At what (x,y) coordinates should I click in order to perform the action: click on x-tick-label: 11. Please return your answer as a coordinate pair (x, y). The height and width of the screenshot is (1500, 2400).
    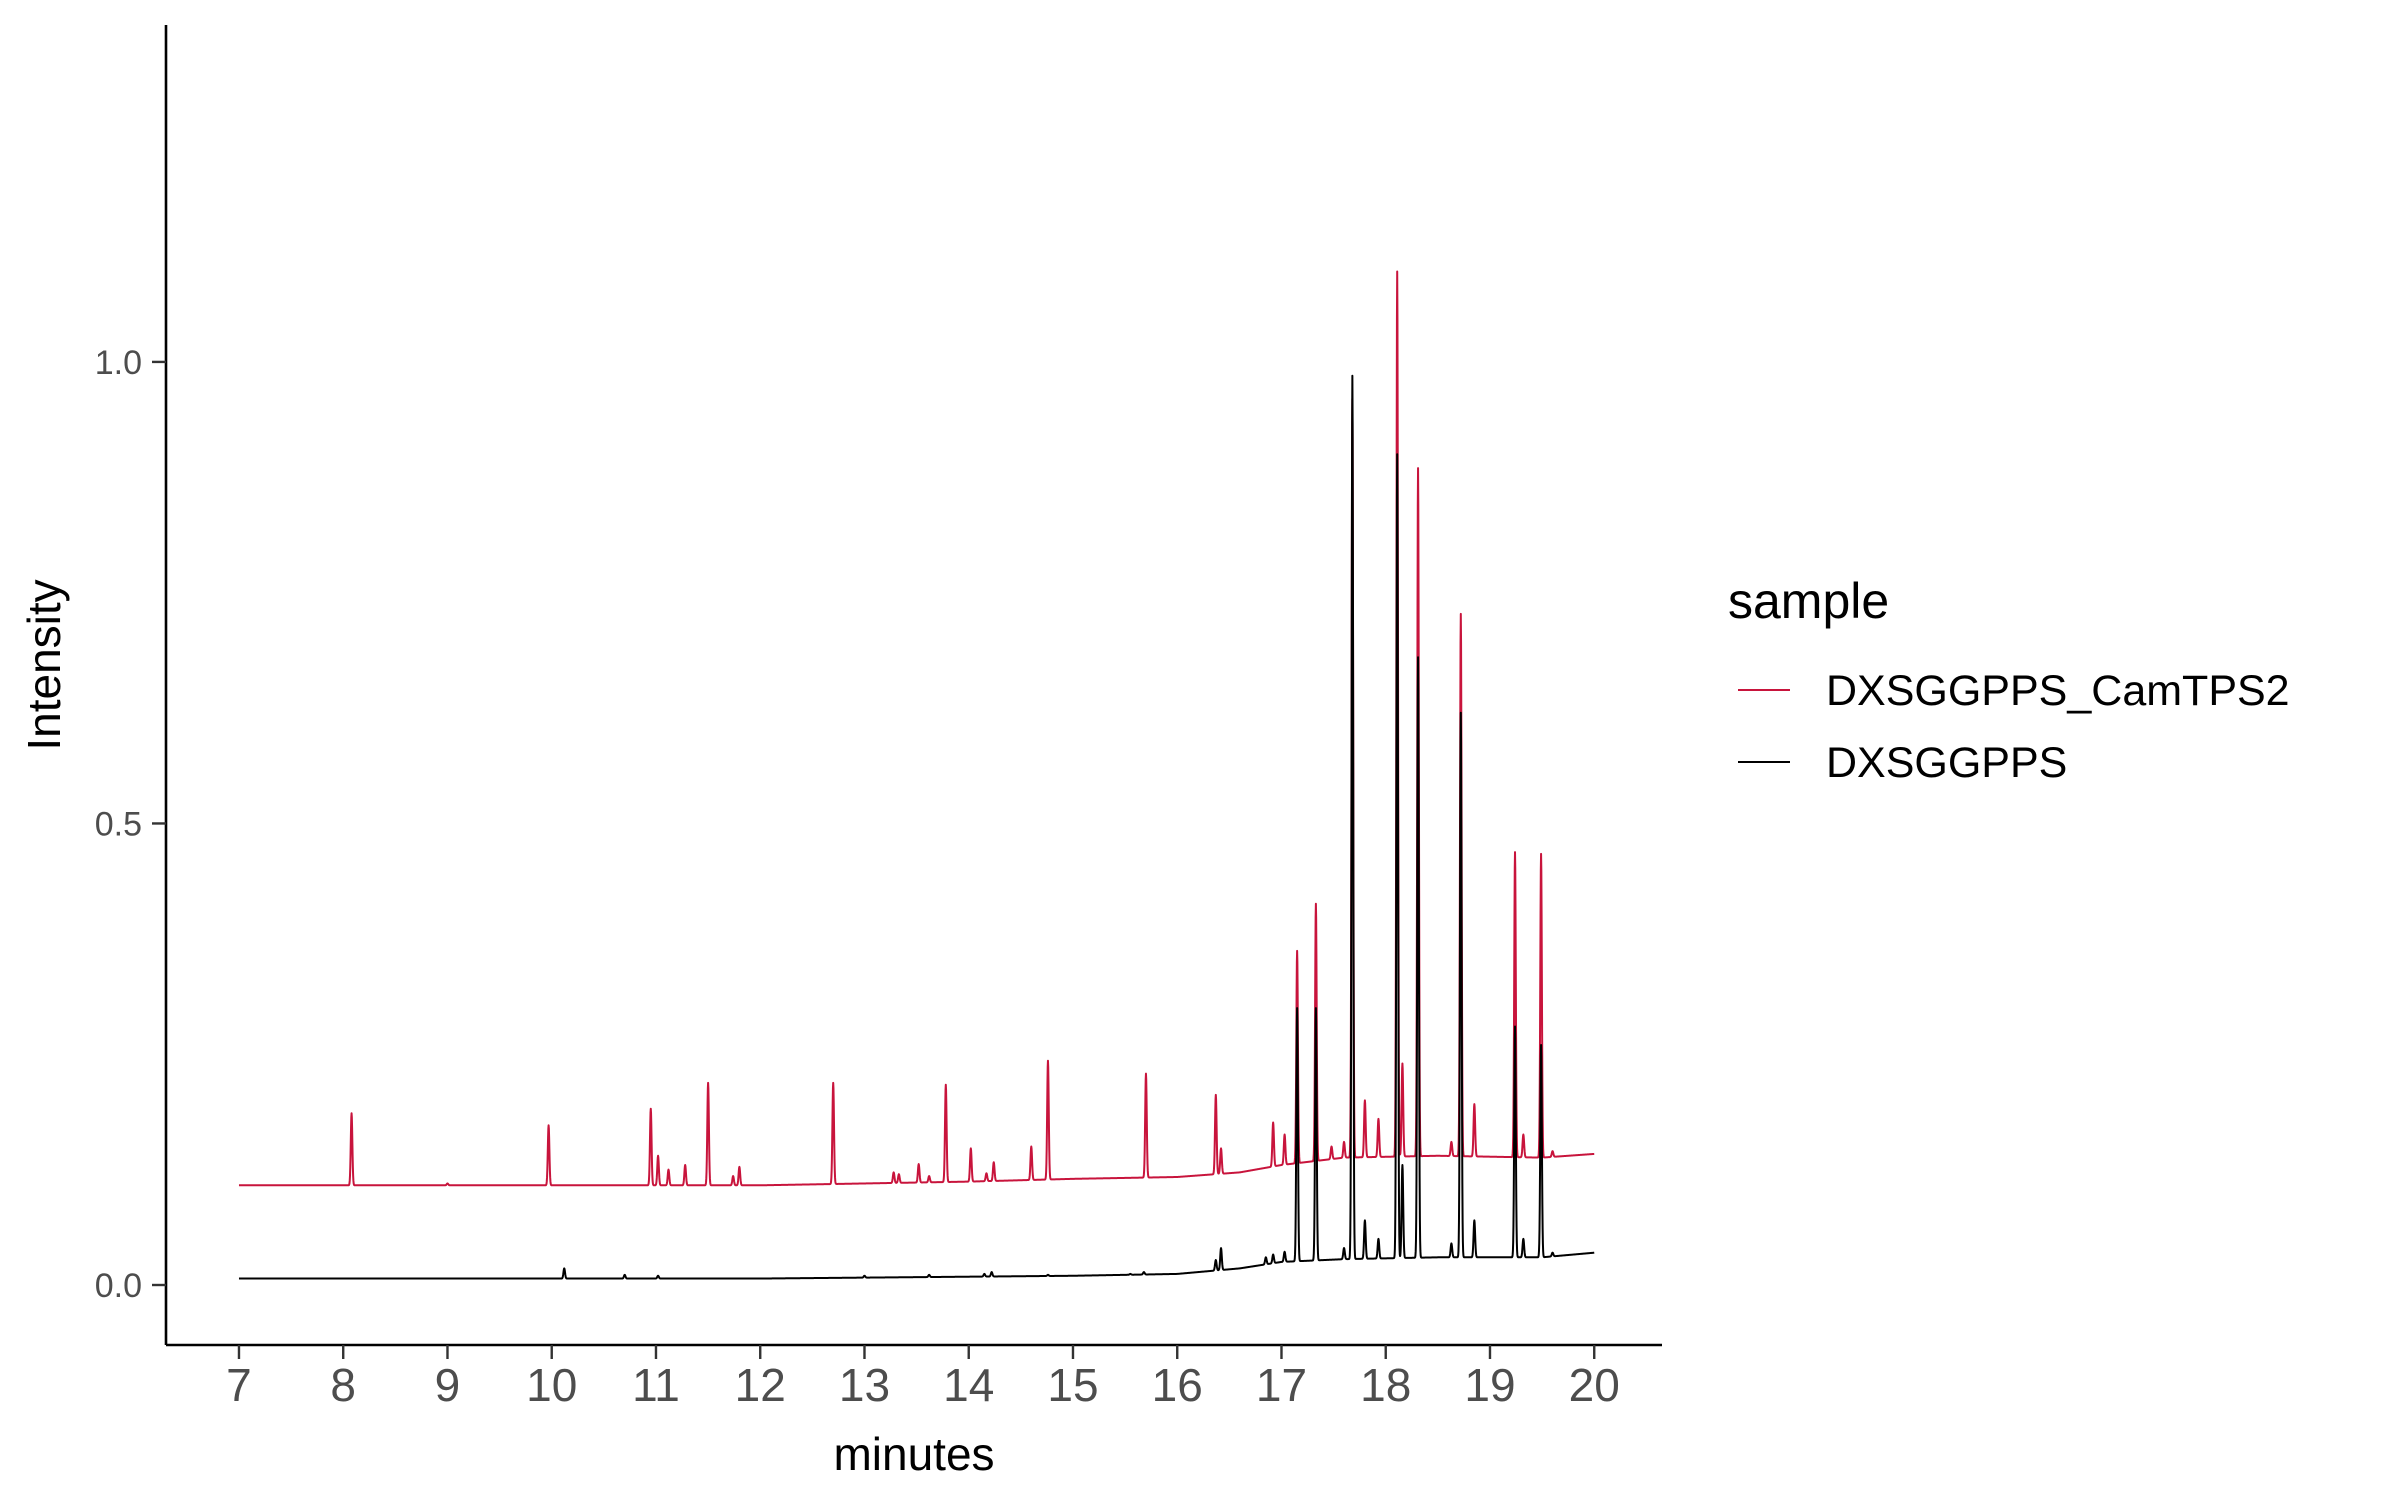
    Looking at the image, I should click on (656, 1385).